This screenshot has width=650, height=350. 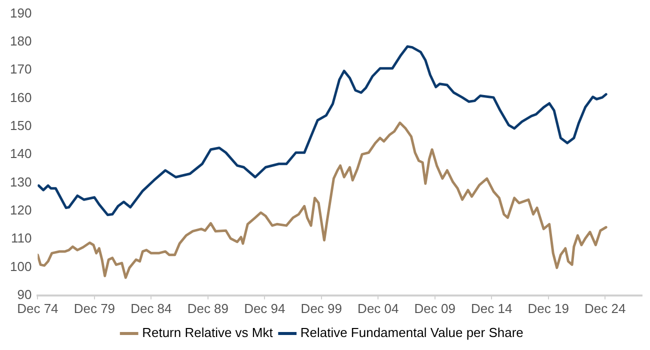 What do you see at coordinates (548, 308) in the screenshot?
I see `x-tick-label: Dec 19` at bounding box center [548, 308].